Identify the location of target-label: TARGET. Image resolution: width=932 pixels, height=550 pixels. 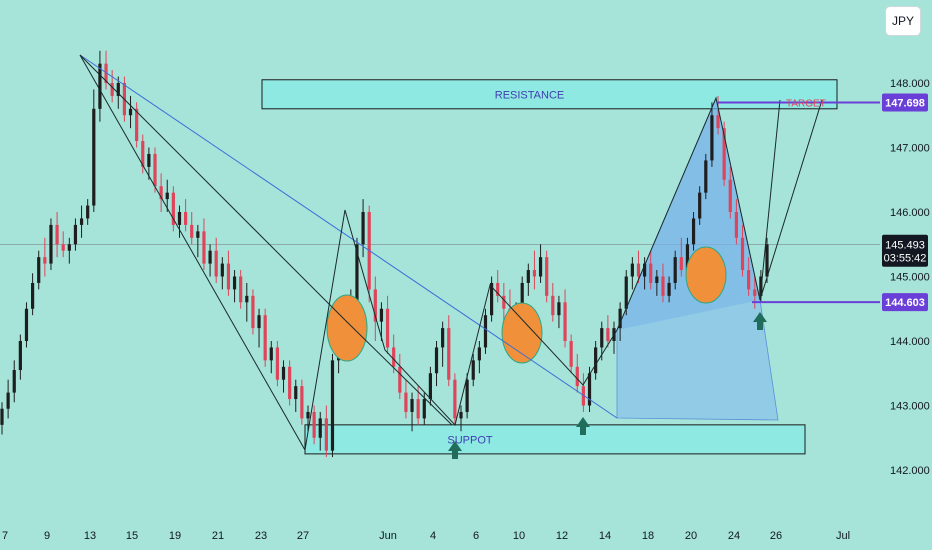
(806, 103).